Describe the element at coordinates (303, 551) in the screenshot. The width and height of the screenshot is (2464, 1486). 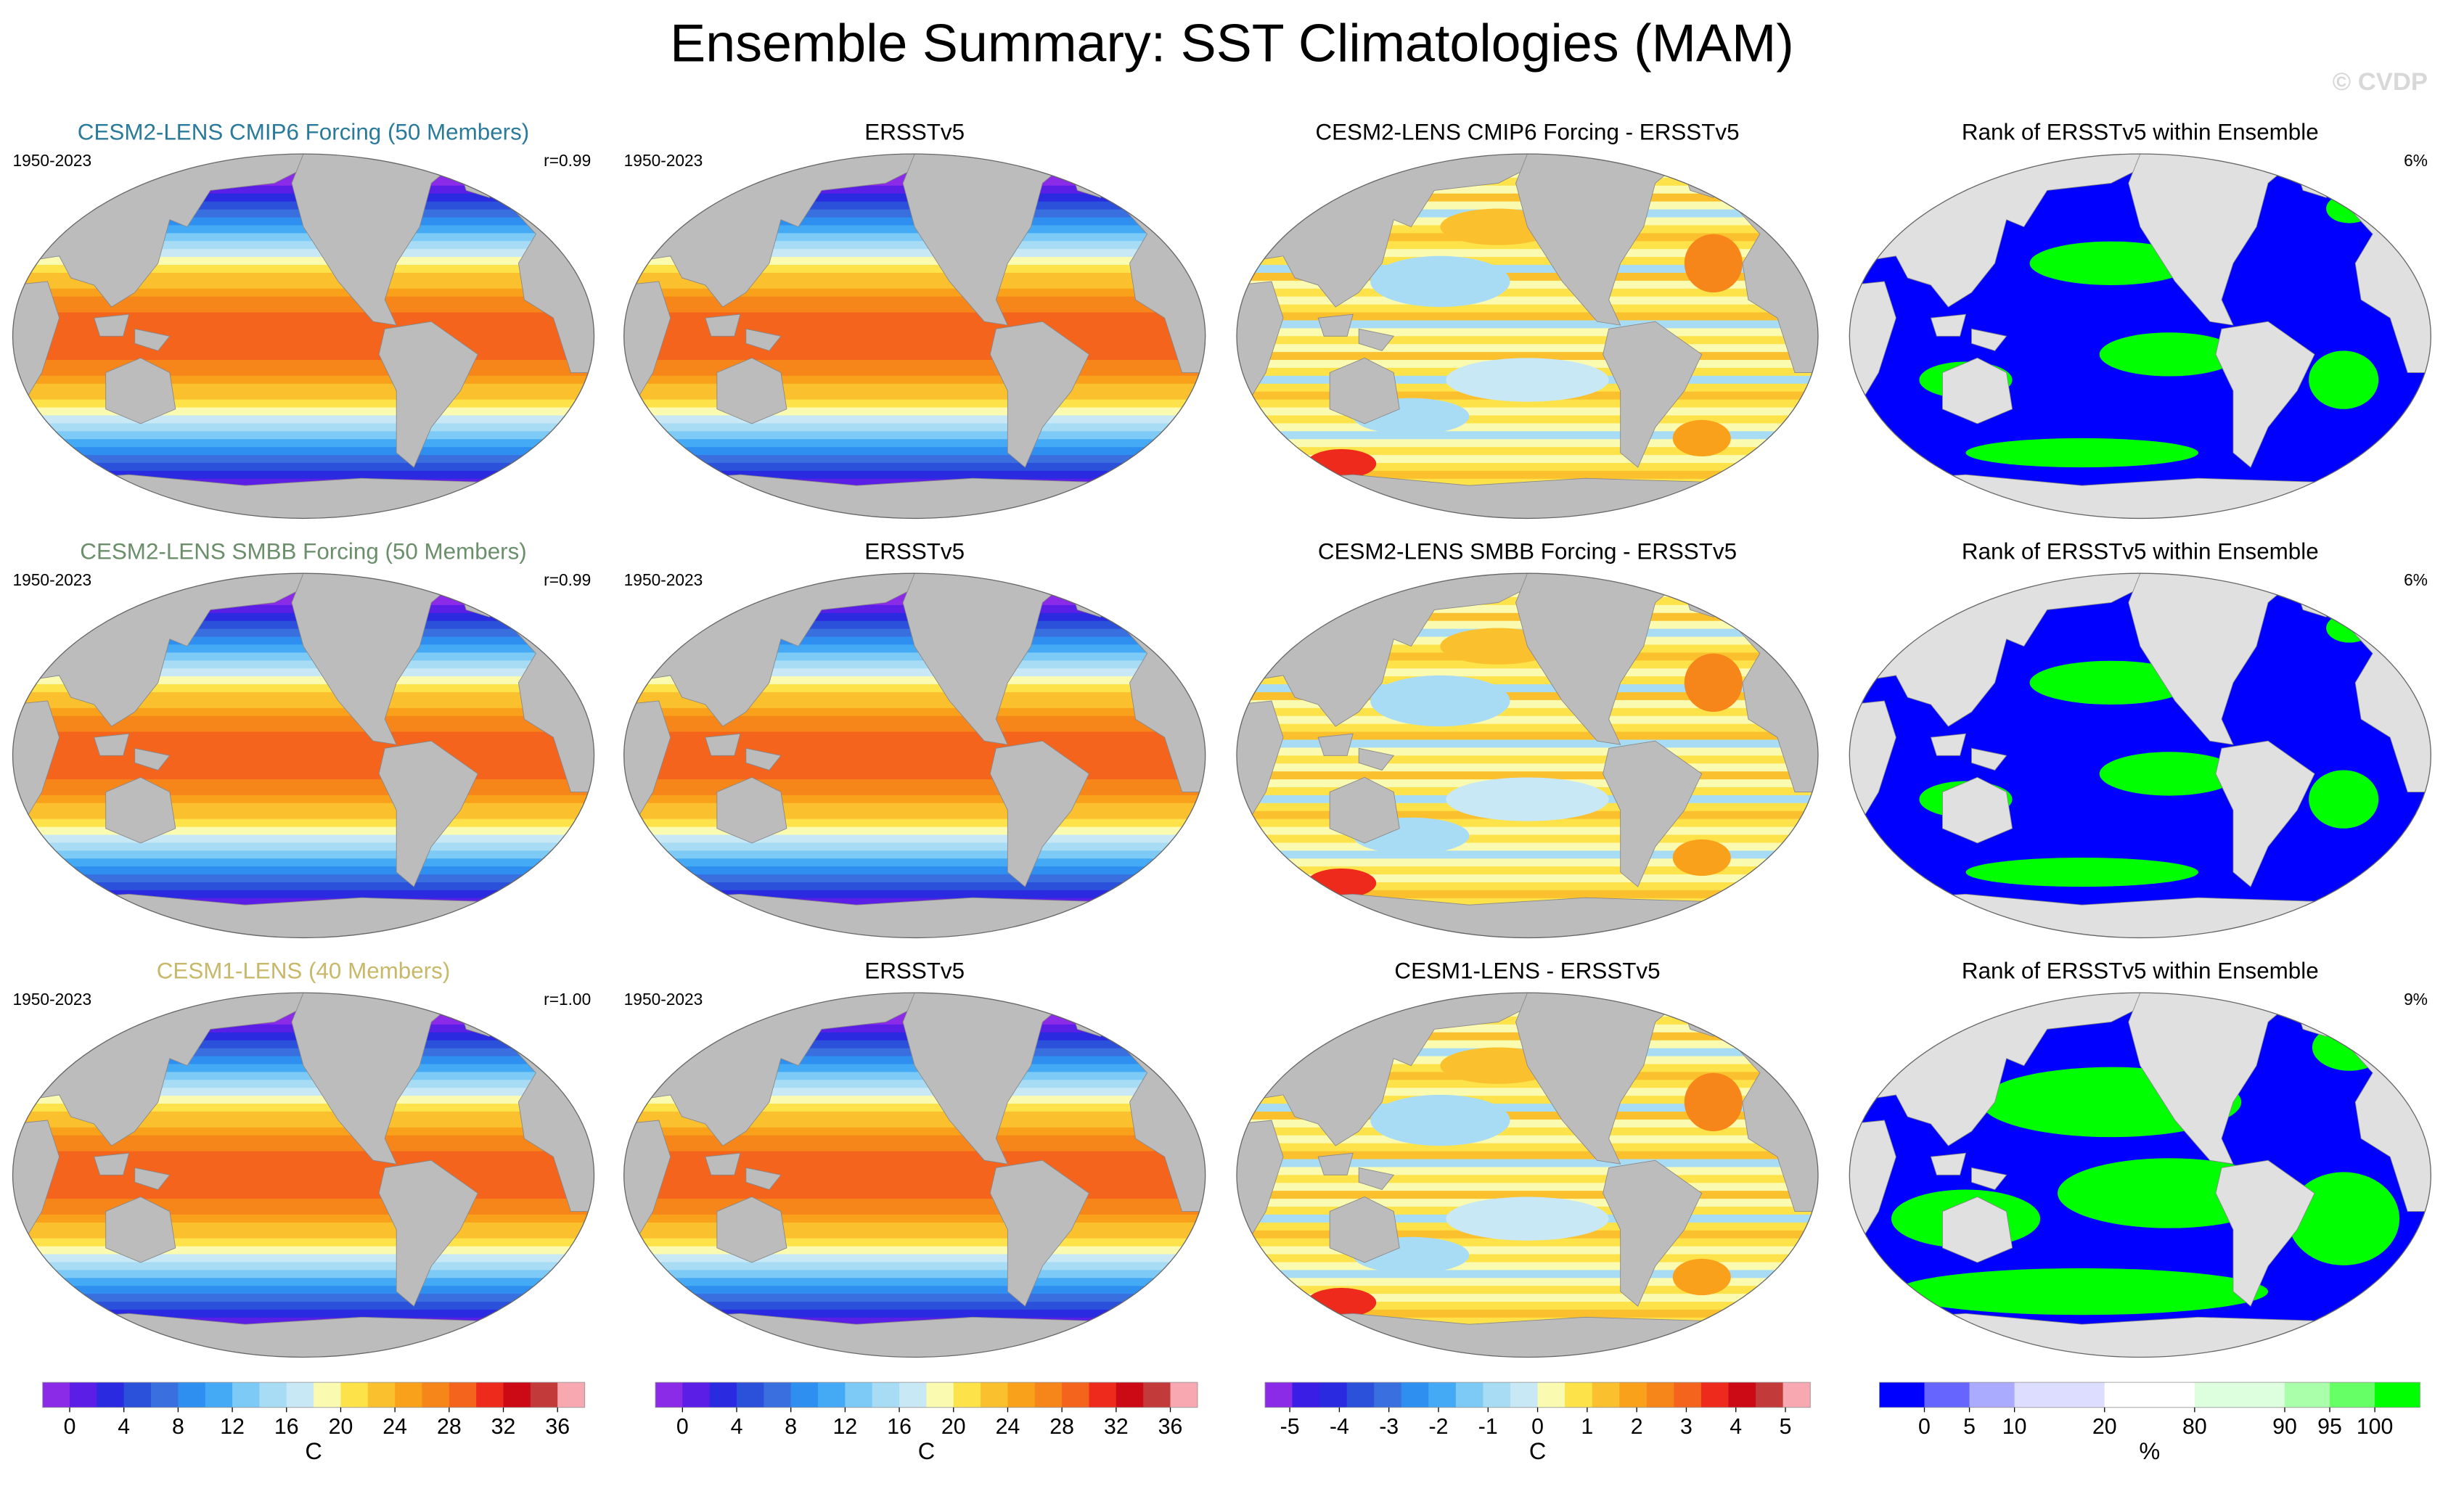
I see `panel-title: CESM2-LENS SMBB Forcing (50 Members)` at that location.